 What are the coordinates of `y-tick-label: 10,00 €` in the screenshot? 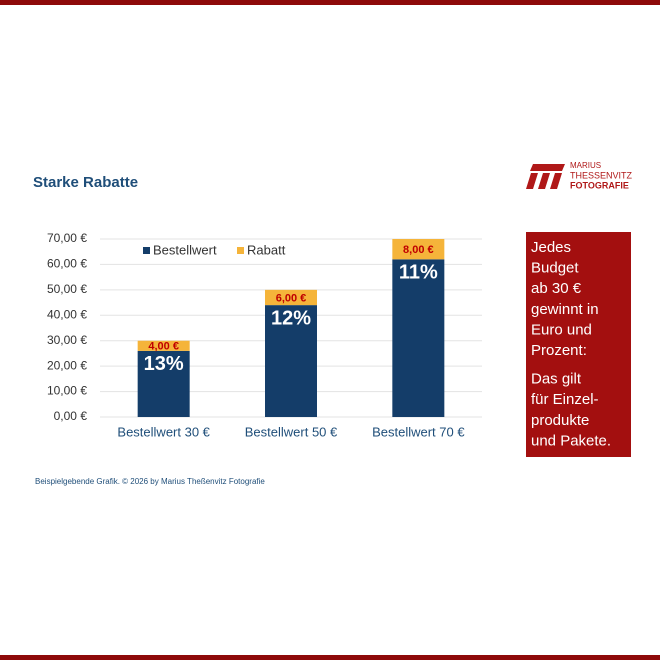 It's located at (67, 391).